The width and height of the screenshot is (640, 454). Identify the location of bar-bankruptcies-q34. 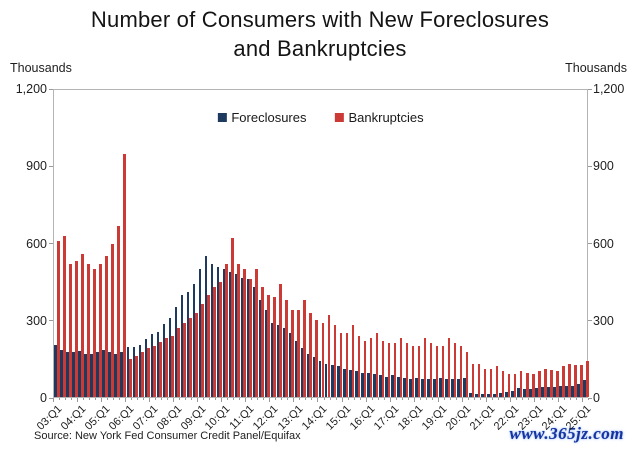
(262, 342).